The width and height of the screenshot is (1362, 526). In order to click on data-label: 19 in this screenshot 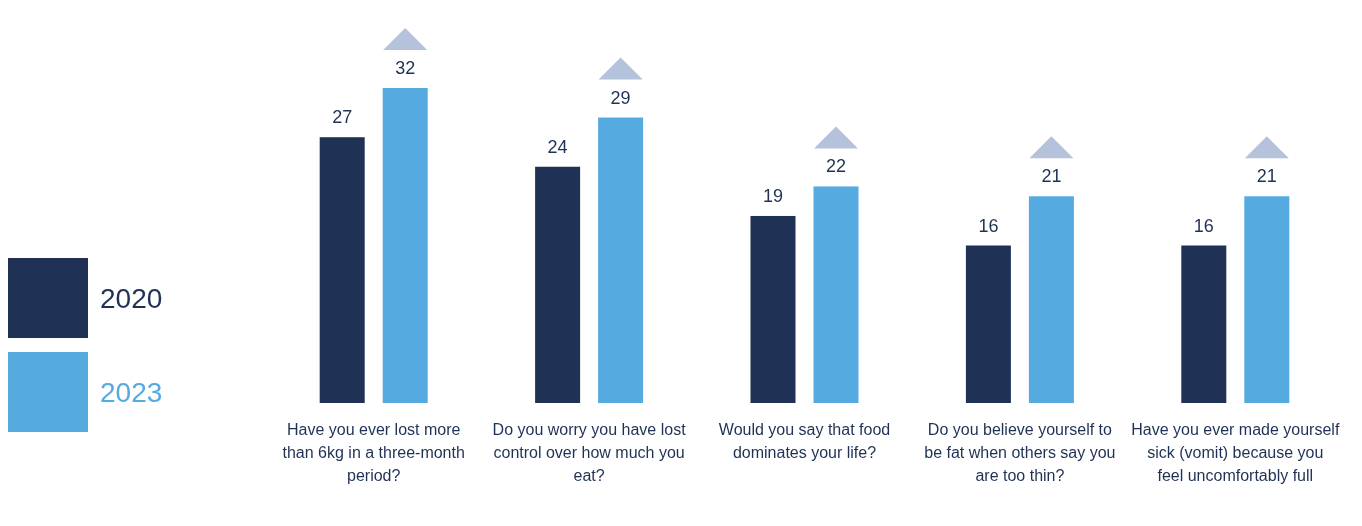, I will do `click(773, 195)`.